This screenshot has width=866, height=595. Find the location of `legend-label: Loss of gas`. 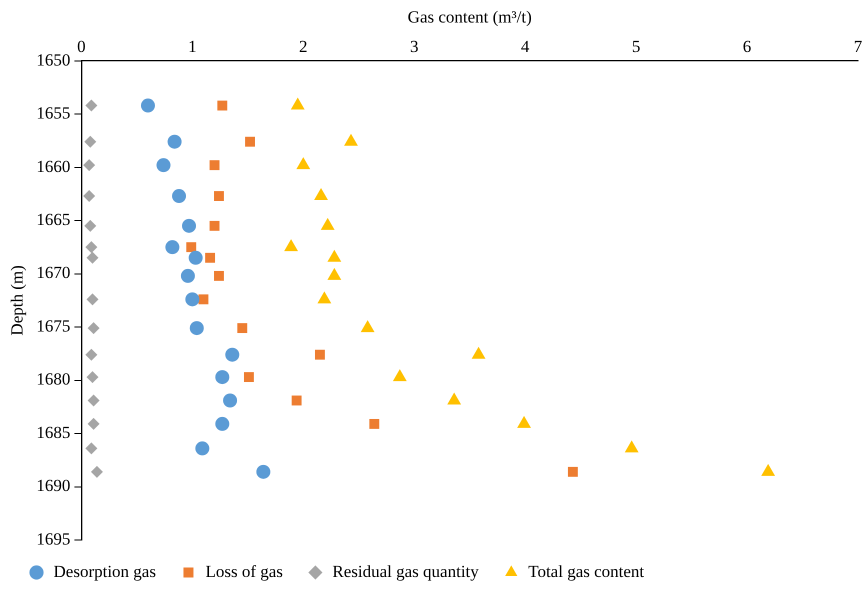

legend-label: Loss of gas is located at coordinates (244, 571).